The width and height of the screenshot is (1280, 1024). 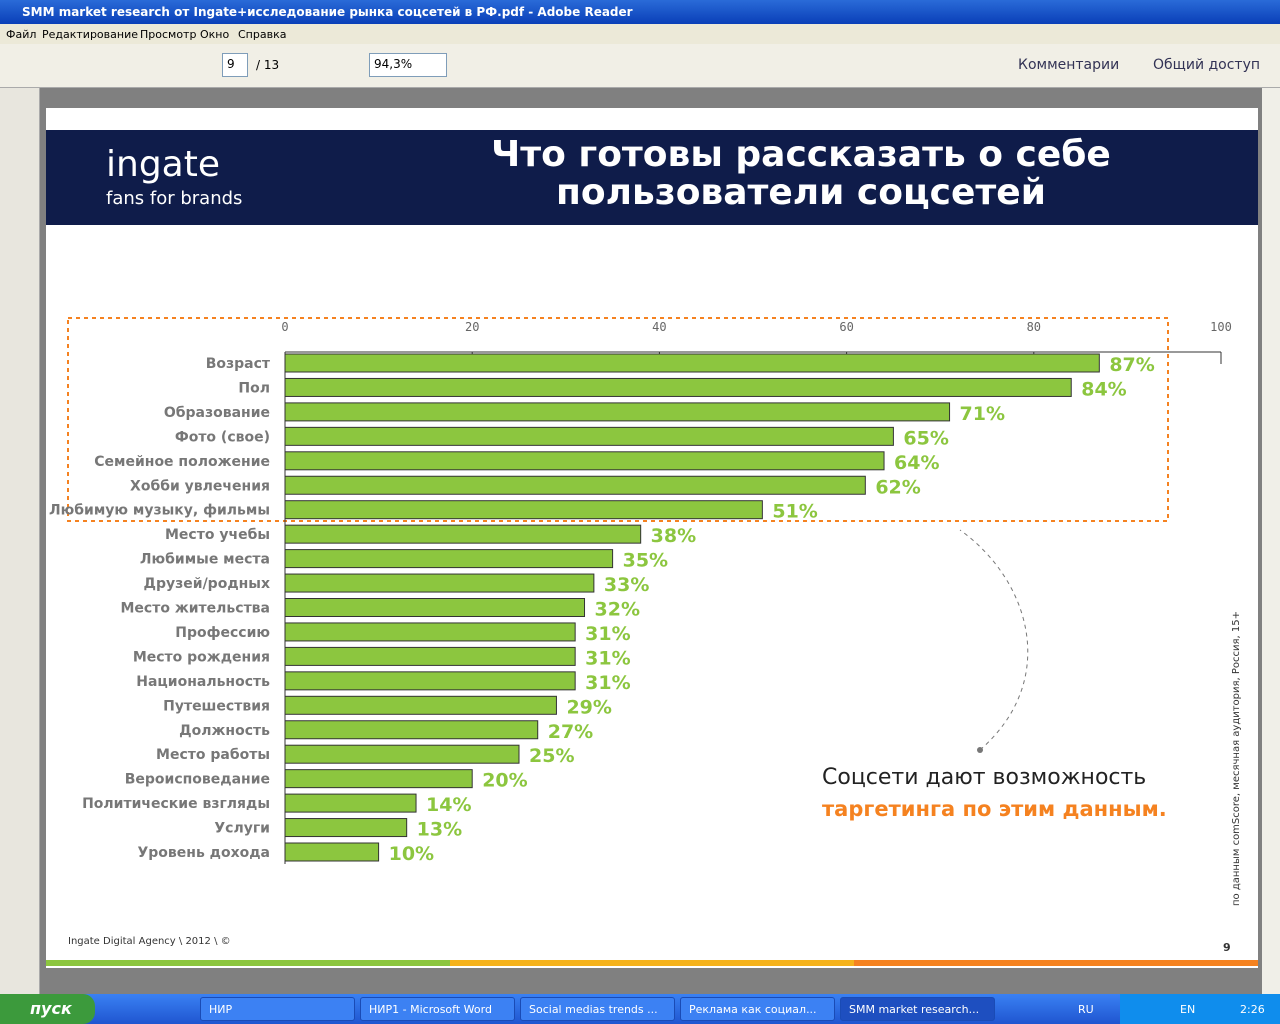 What do you see at coordinates (1034, 327) in the screenshot?
I see `x-tick-label: 80` at bounding box center [1034, 327].